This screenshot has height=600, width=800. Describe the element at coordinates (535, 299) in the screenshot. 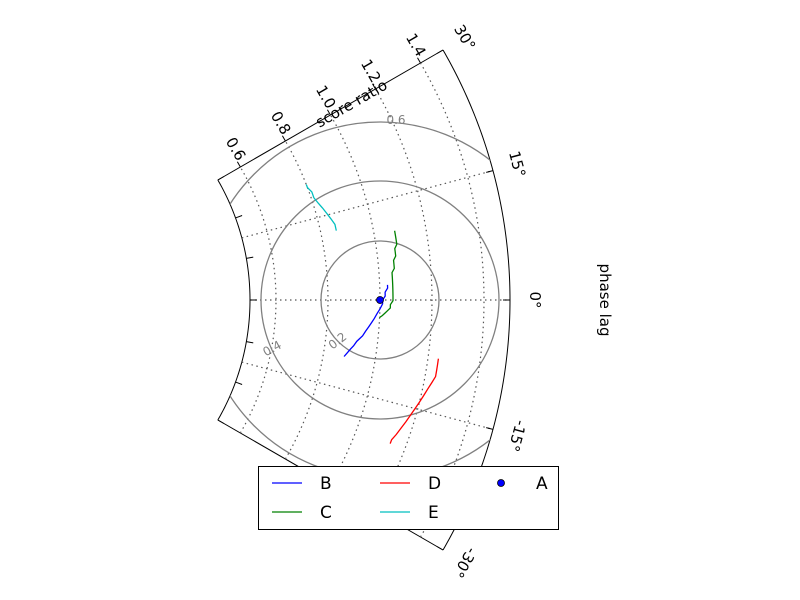

I see `angular-tick-label: 0°` at that location.